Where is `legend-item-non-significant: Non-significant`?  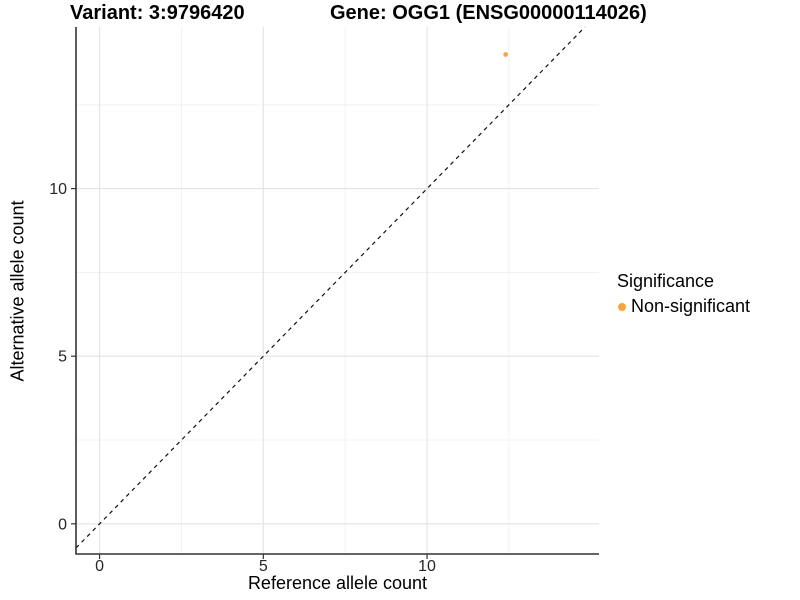
legend-item-non-significant: Non-significant is located at coordinates (683, 306).